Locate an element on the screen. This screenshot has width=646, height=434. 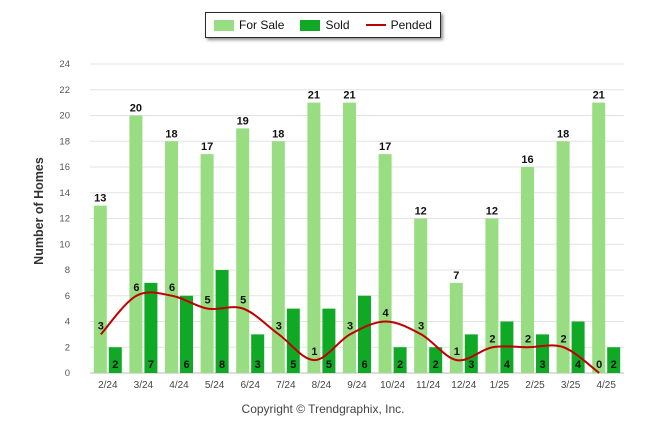
data-label-for-sale: 7 is located at coordinates (456, 276).